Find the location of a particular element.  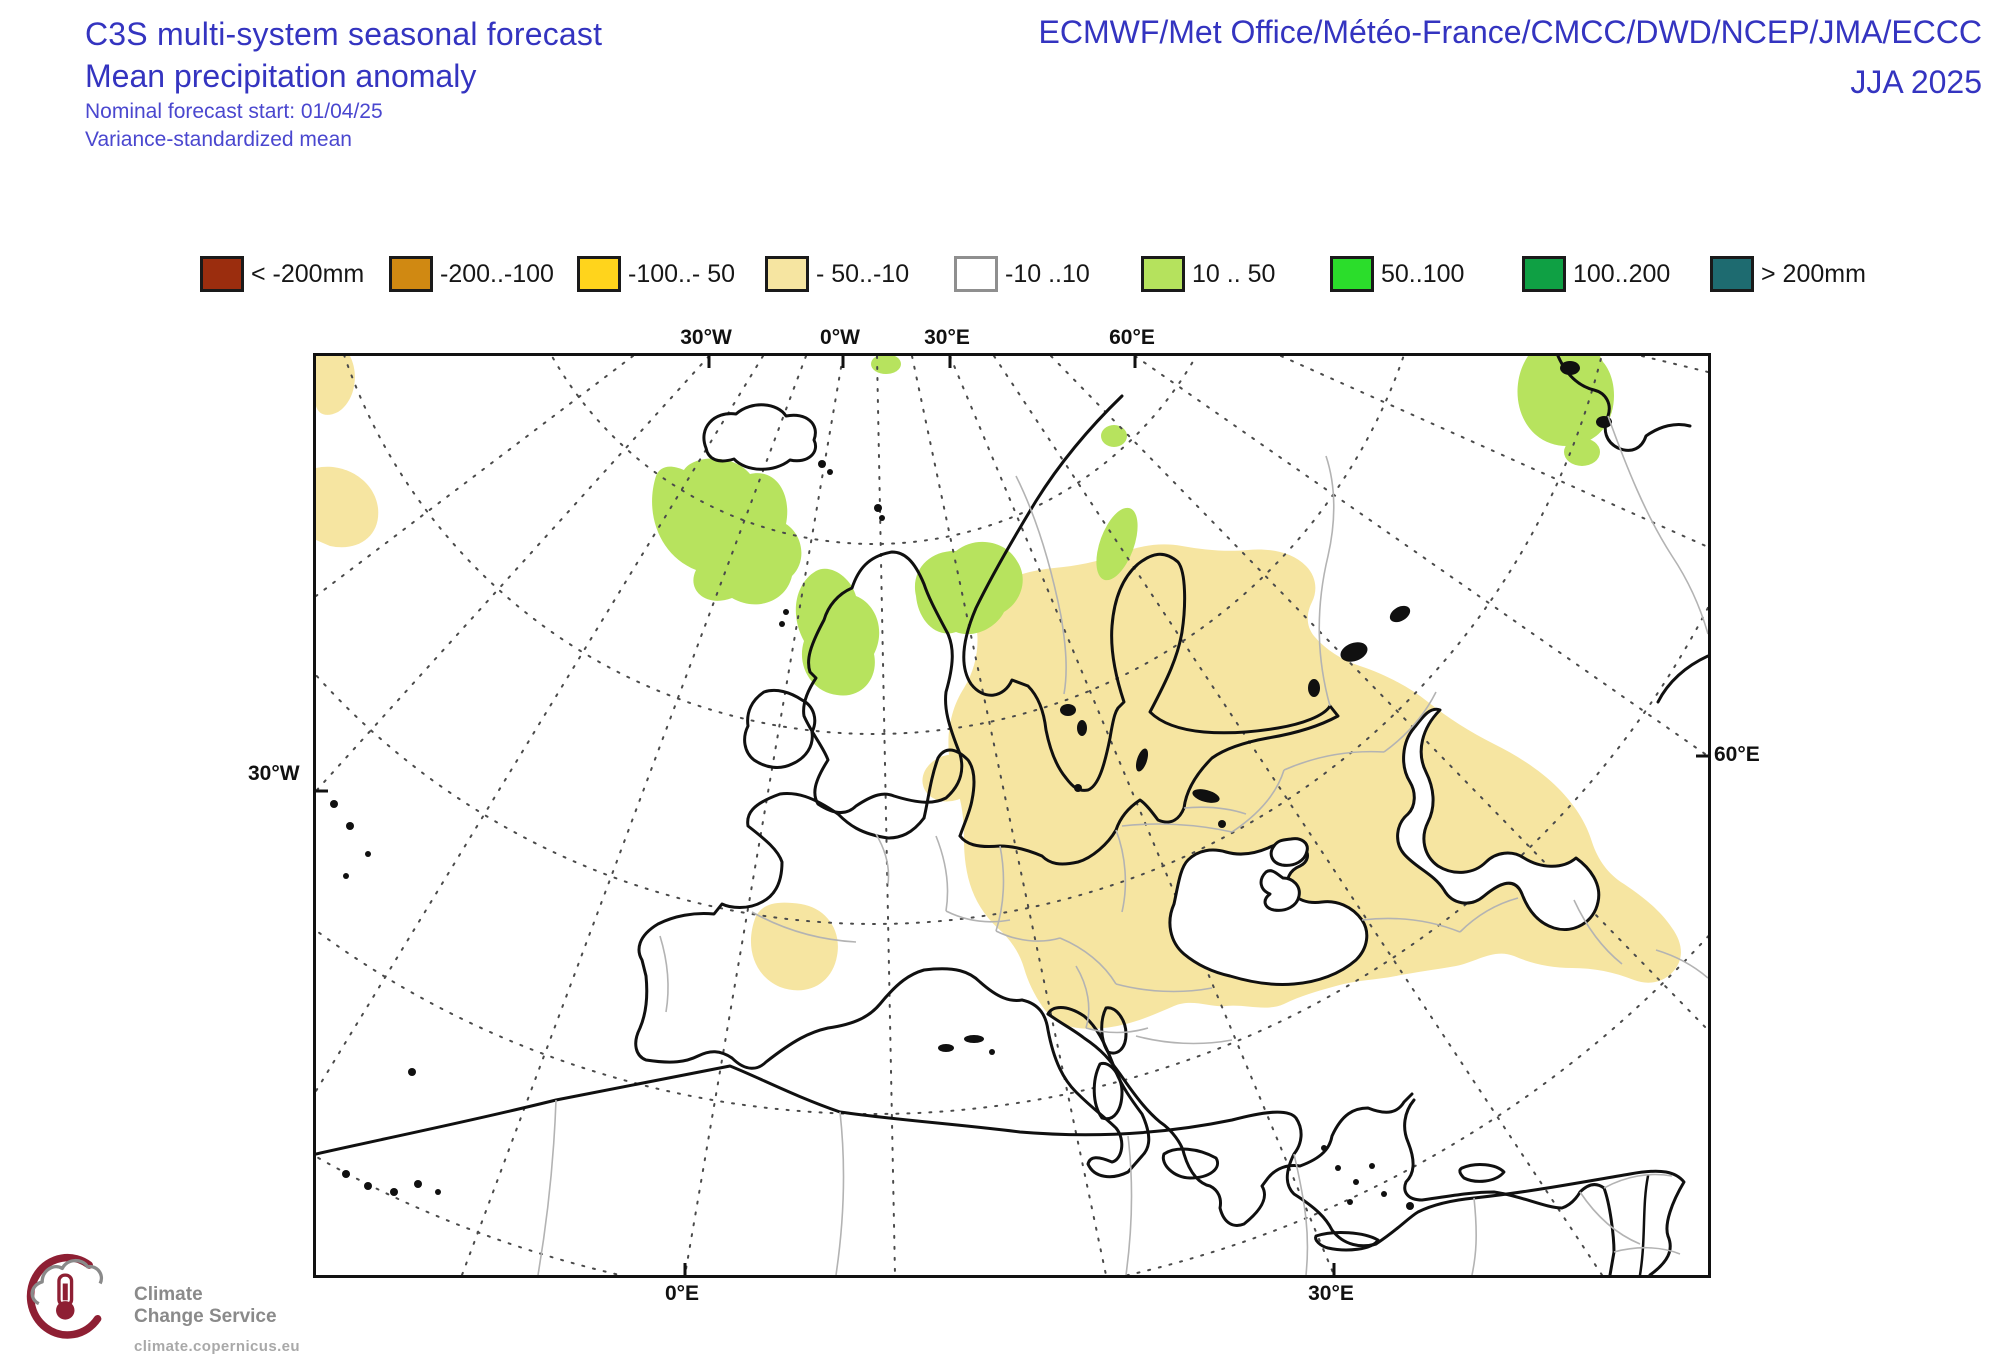

logo-url: climate.copernicus.eu is located at coordinates (217, 1346).